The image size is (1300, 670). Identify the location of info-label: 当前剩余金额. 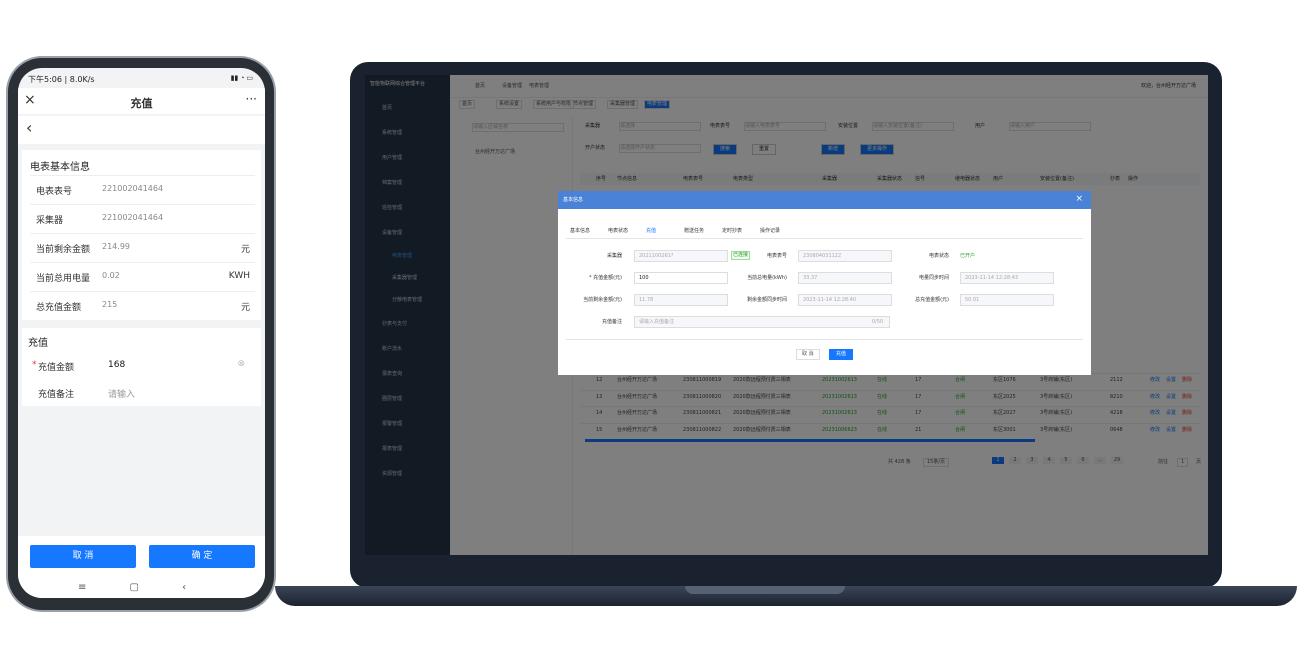
(63, 250).